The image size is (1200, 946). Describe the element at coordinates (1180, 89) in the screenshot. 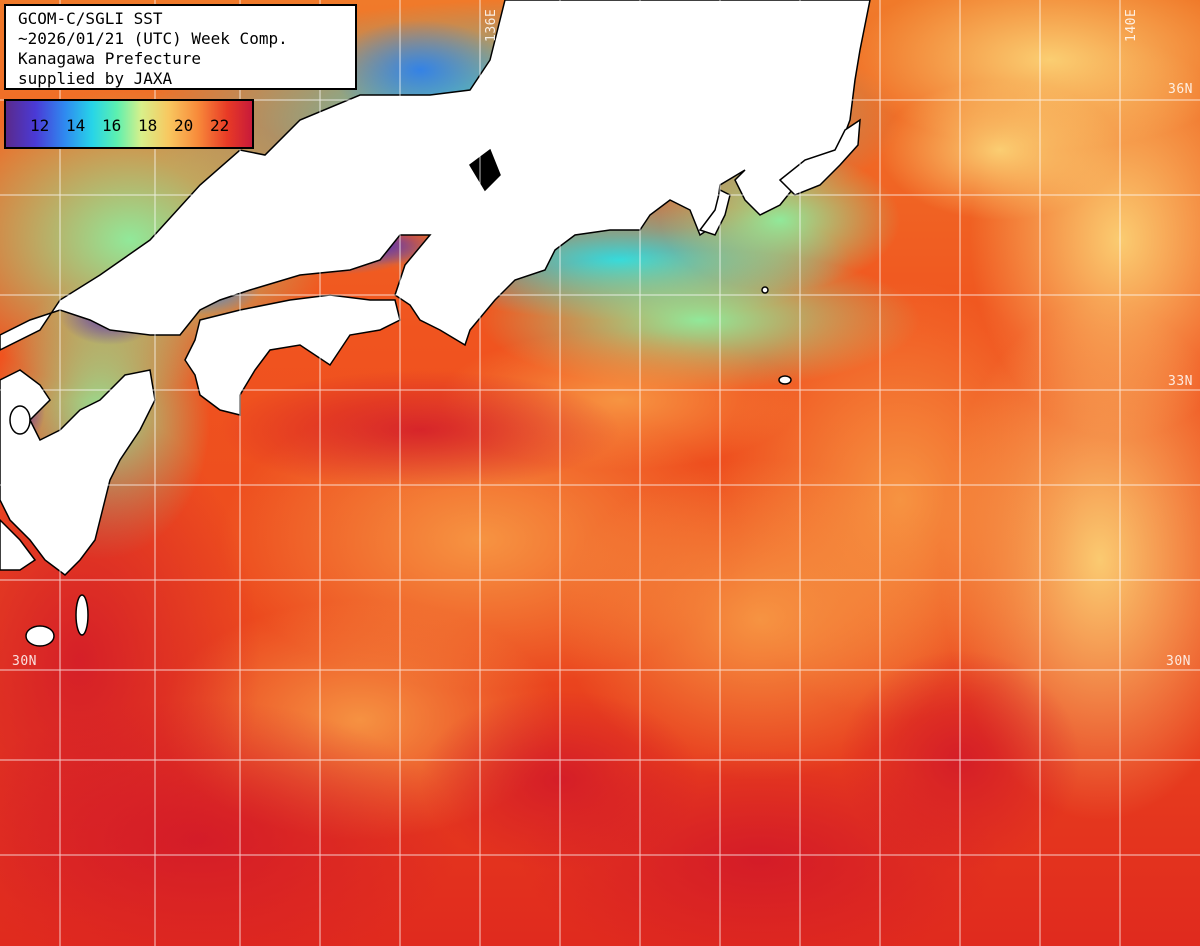

I see `lat-label-36n: 36N` at that location.